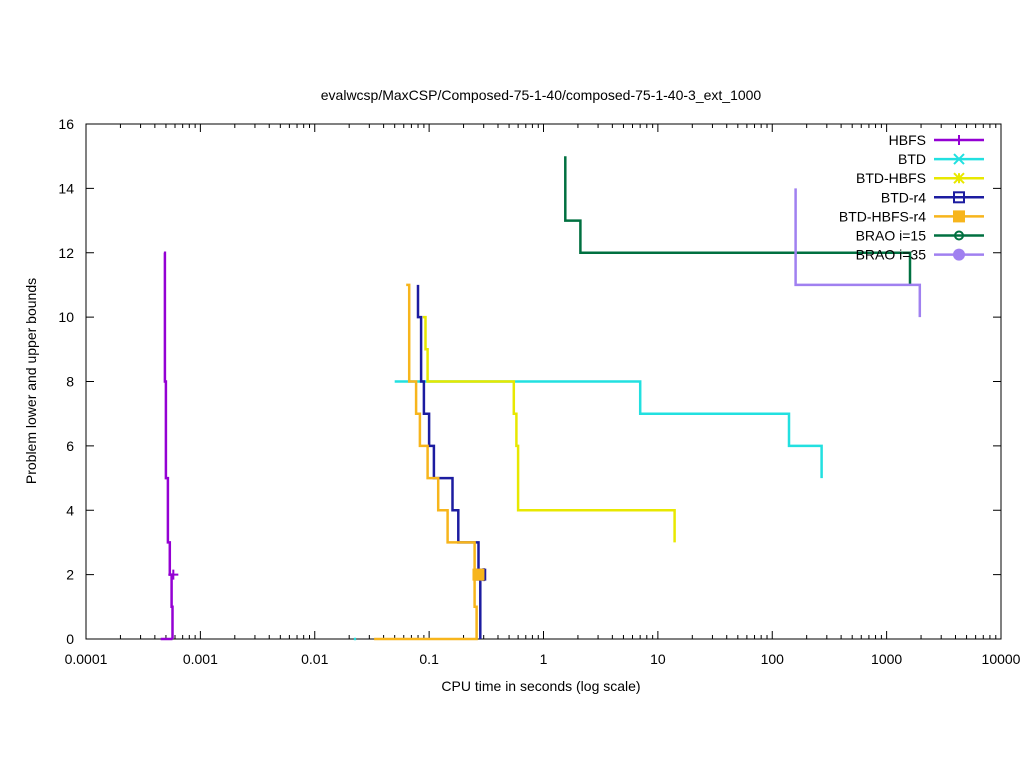 This screenshot has height=768, width=1024. I want to click on series-marker-hbfs, so click(173, 574).